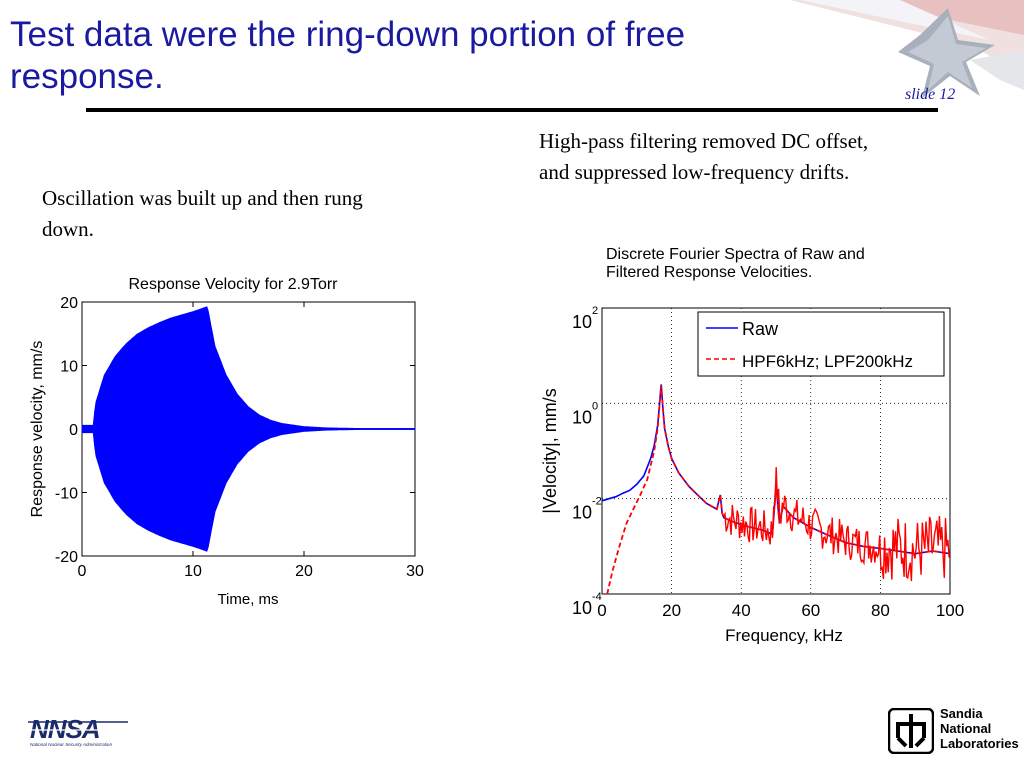 The width and height of the screenshot is (1024, 768). I want to click on chart2-x-label: Frequency, kHz, so click(784, 635).